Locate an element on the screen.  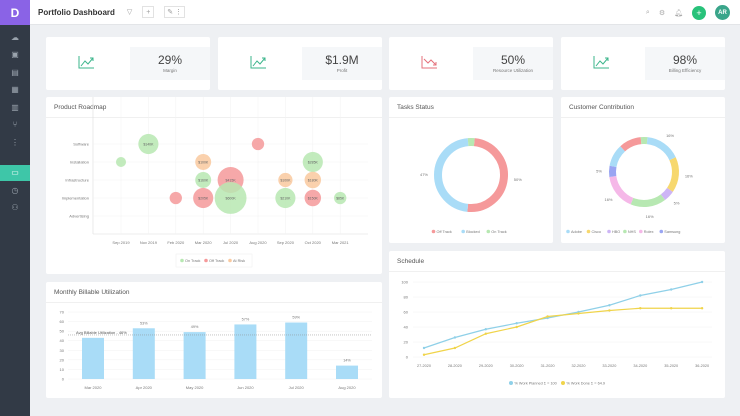
bar-label: 14% is located at coordinates (347, 361).